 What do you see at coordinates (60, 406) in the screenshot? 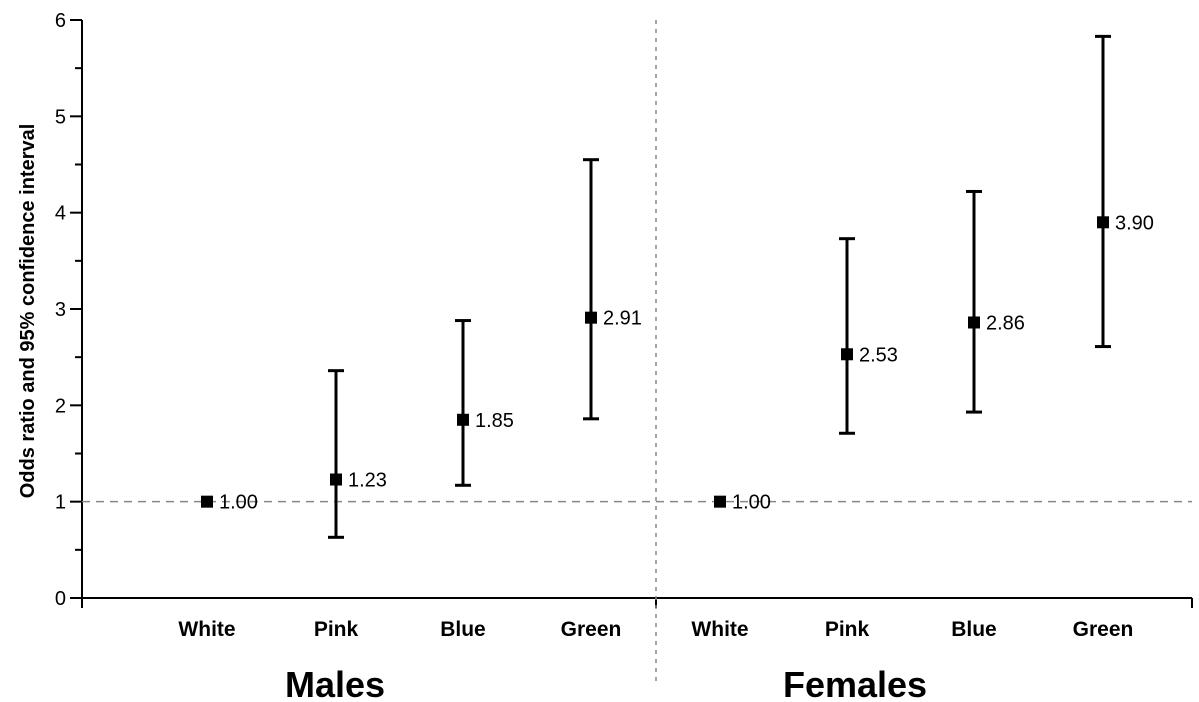
I see `y-tick-label: 2` at bounding box center [60, 406].